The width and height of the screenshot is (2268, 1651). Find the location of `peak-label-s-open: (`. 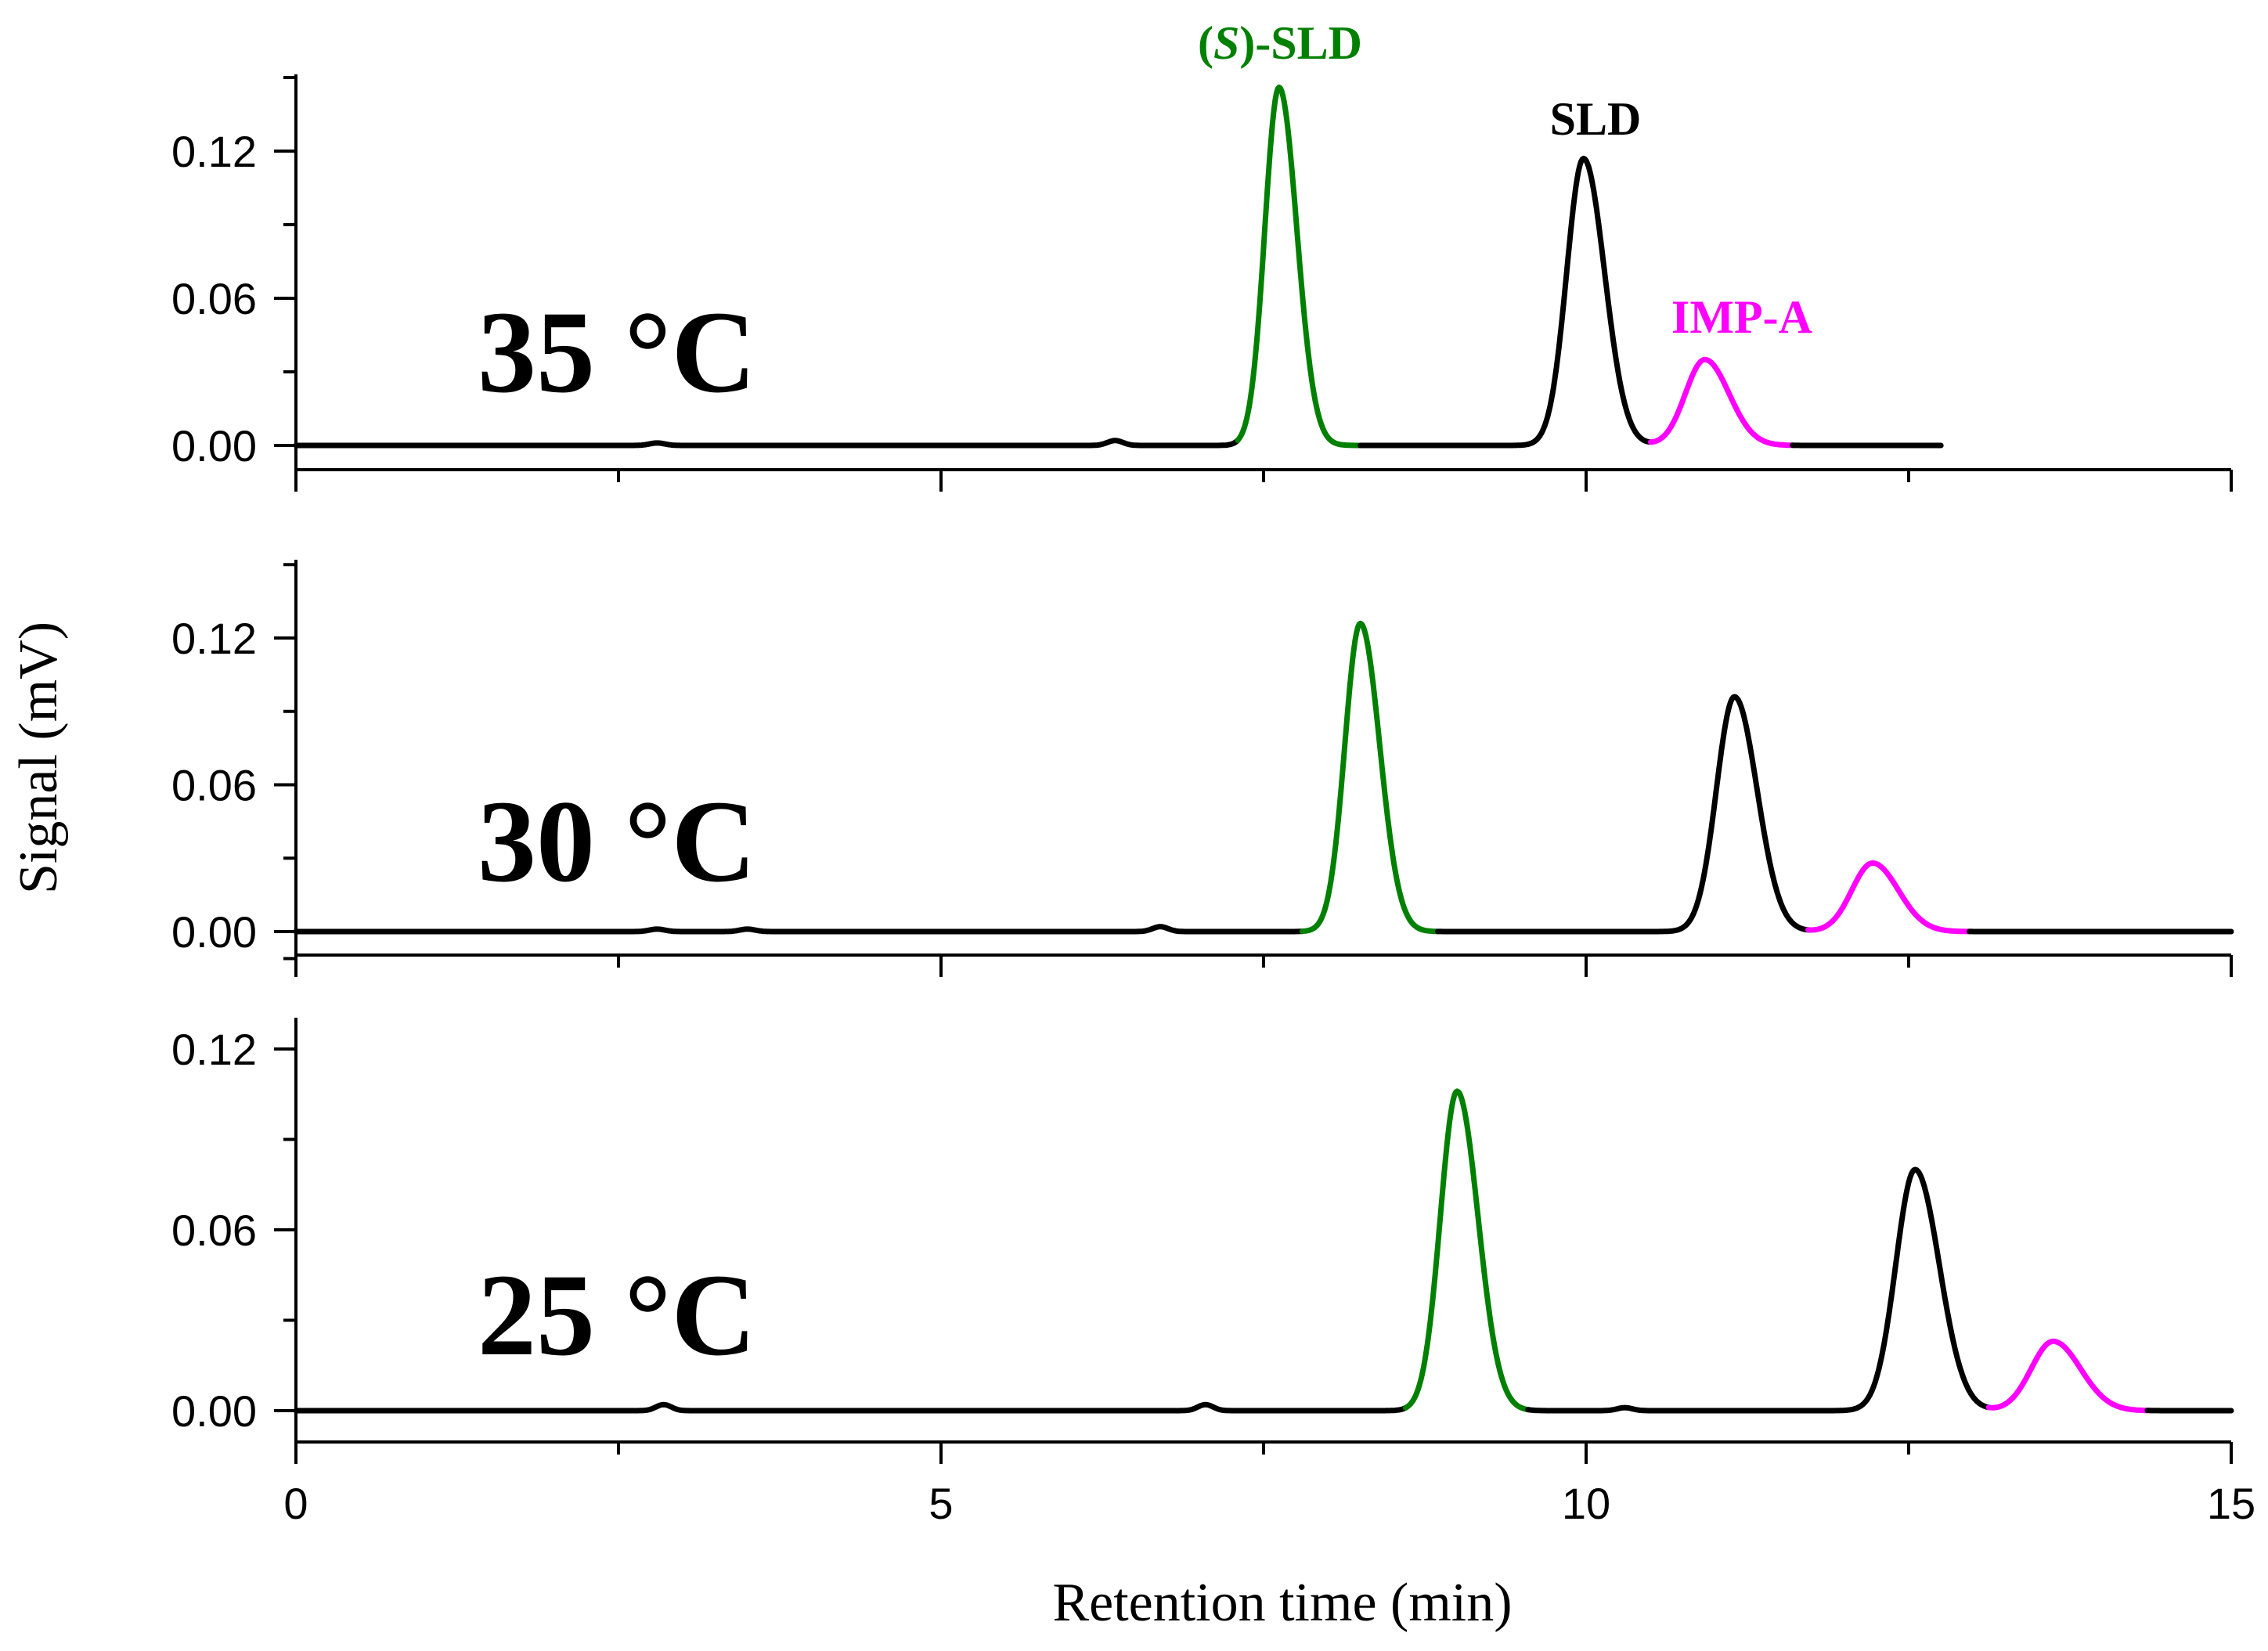

peak-label-s-open: ( is located at coordinates (1206, 43).